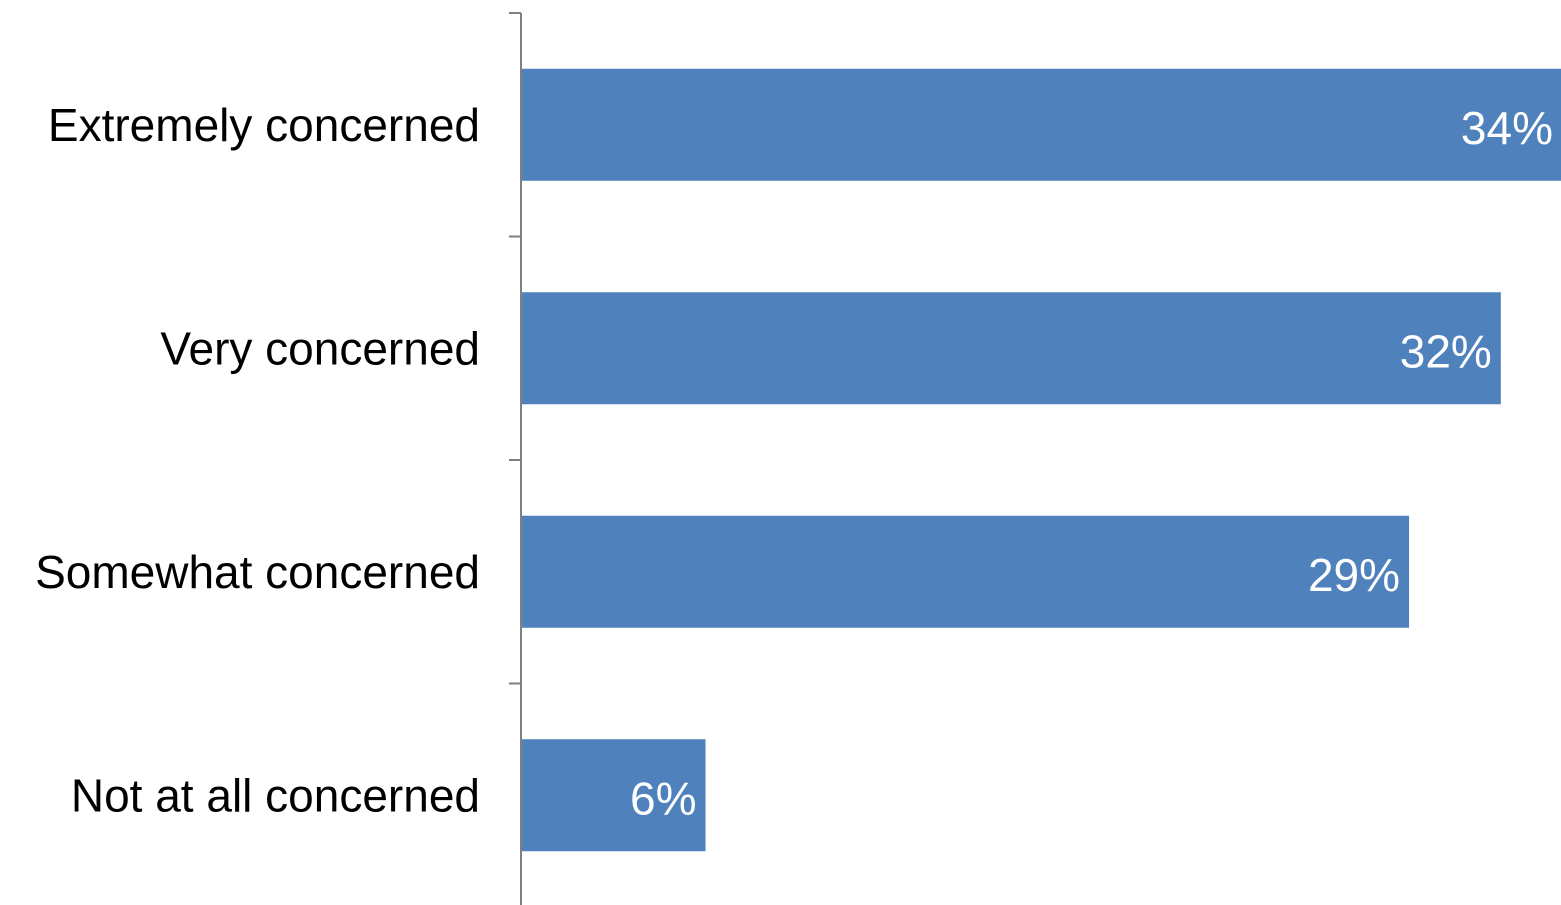 This screenshot has height=905, width=1561. Describe the element at coordinates (1446, 351) in the screenshot. I see `data-label: 32%` at that location.